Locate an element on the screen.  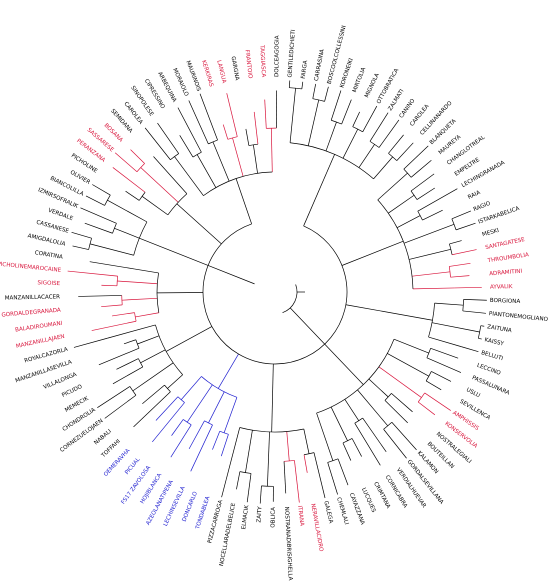
leaf-label: DOLCEAGOGIA is located at coordinates (277, 56).